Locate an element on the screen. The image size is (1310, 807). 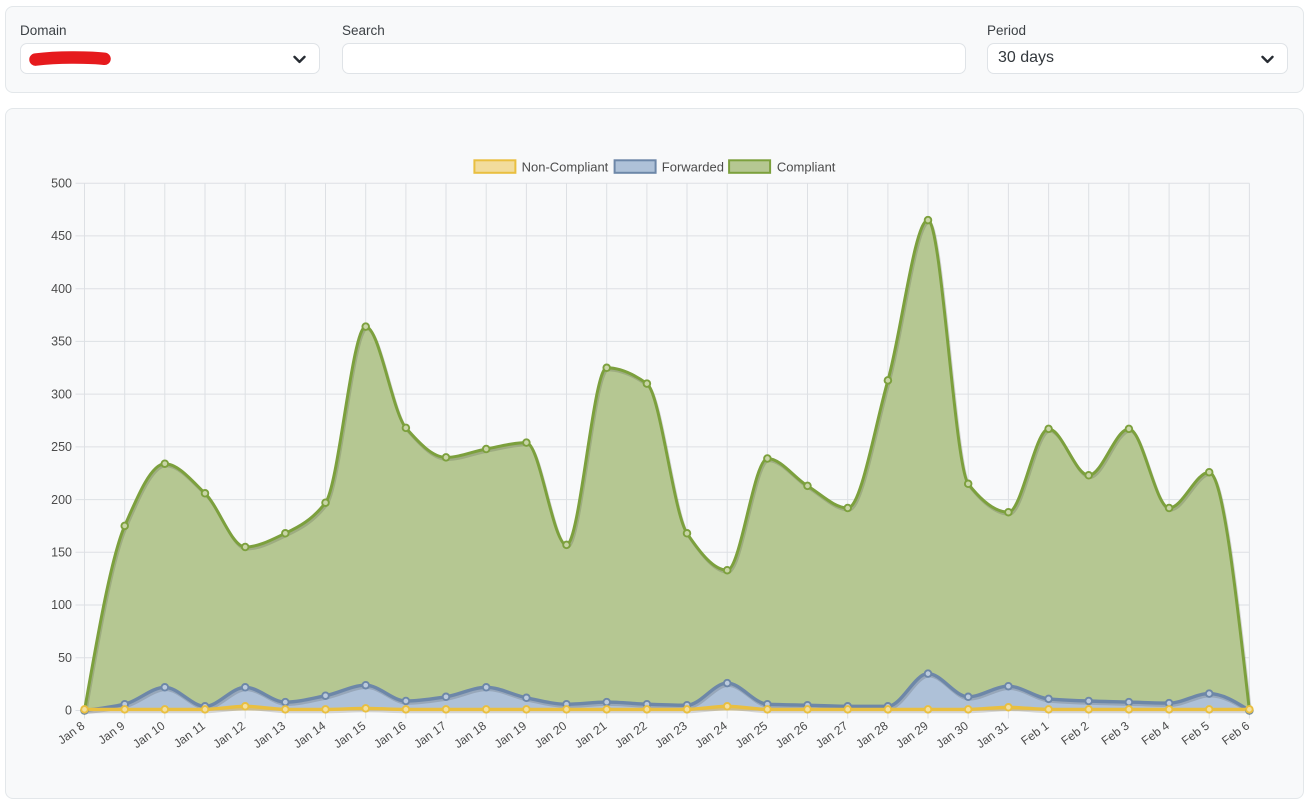
svg-text: Compliant is located at coordinates (806, 166).